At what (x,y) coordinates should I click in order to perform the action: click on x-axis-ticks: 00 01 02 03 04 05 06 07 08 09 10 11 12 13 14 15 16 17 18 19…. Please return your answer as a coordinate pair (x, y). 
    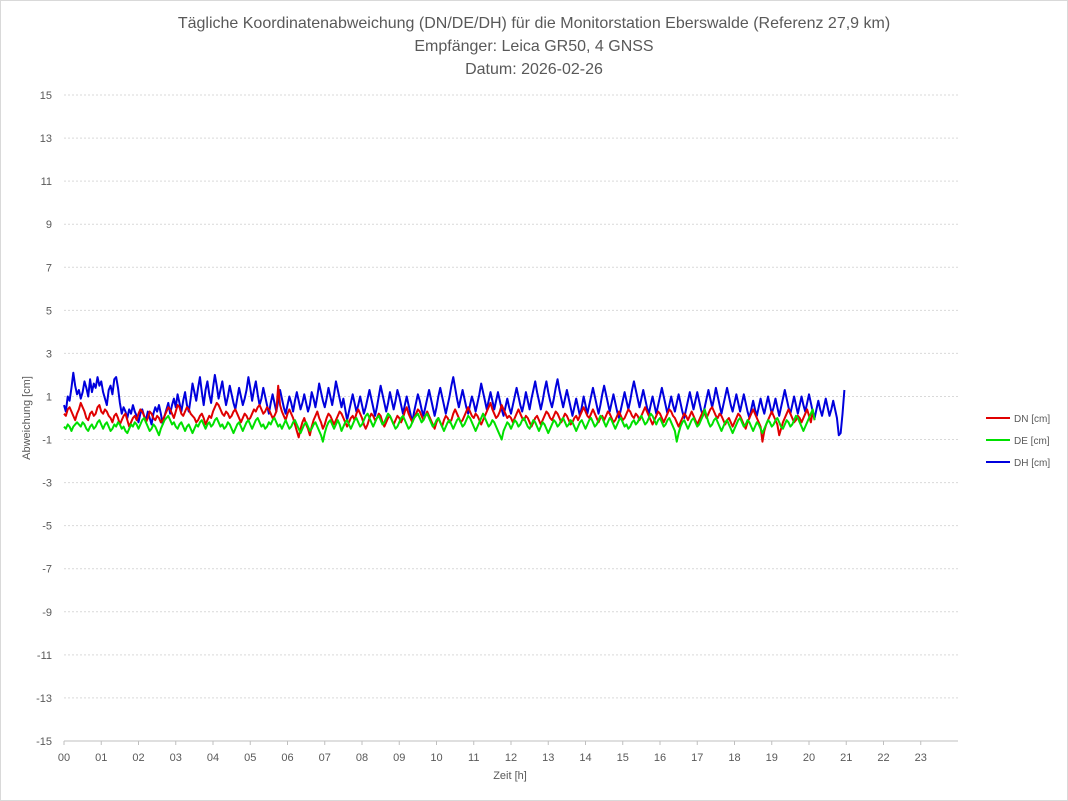
    Looking at the image, I should click on (492, 752).